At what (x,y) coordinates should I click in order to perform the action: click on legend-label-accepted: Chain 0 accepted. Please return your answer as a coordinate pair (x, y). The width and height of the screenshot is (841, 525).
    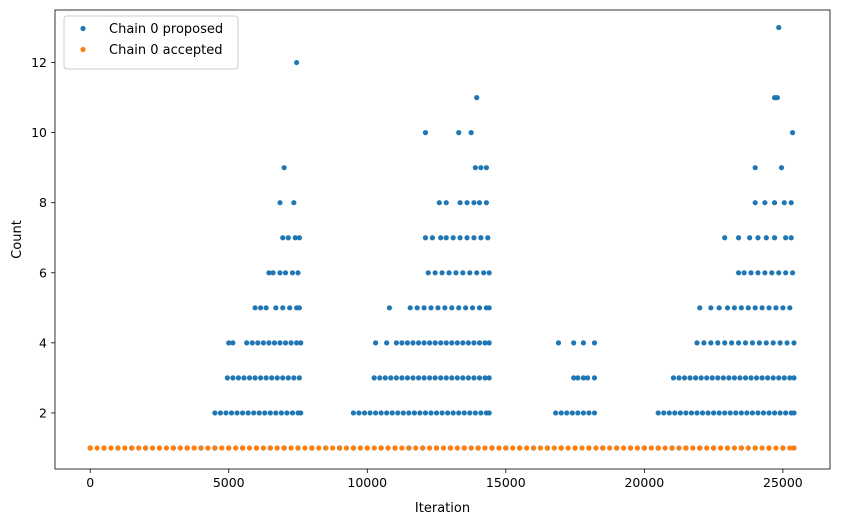
    Looking at the image, I should click on (166, 50).